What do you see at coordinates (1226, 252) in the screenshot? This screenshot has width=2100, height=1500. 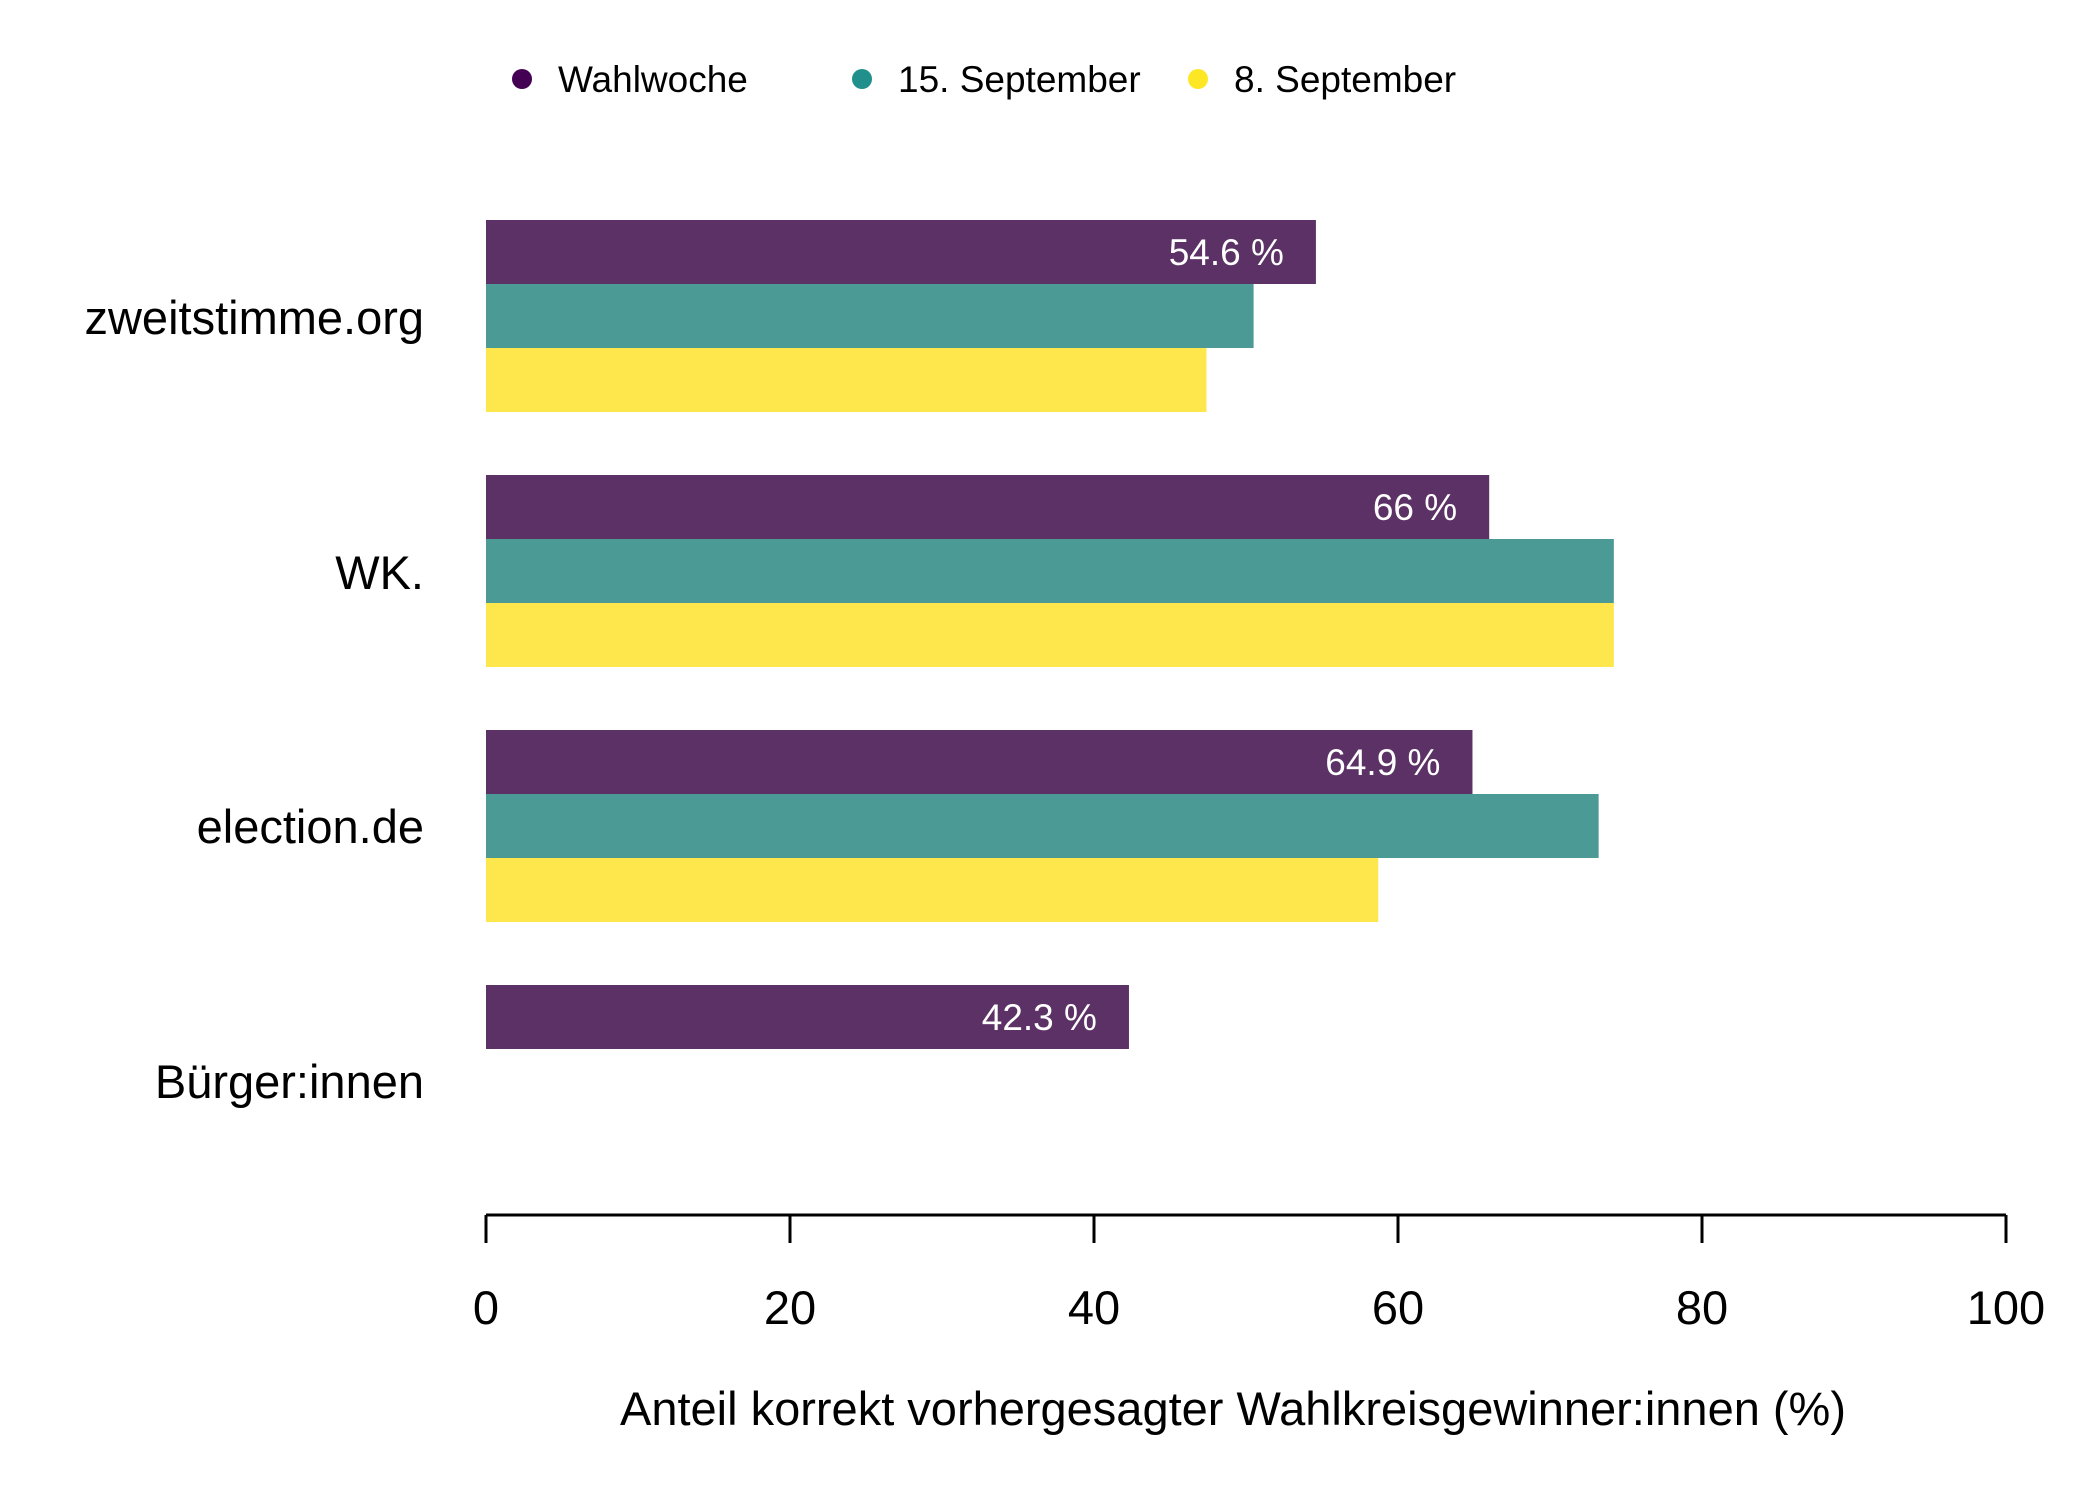 I see `bar-data-label: 54.6 %` at bounding box center [1226, 252].